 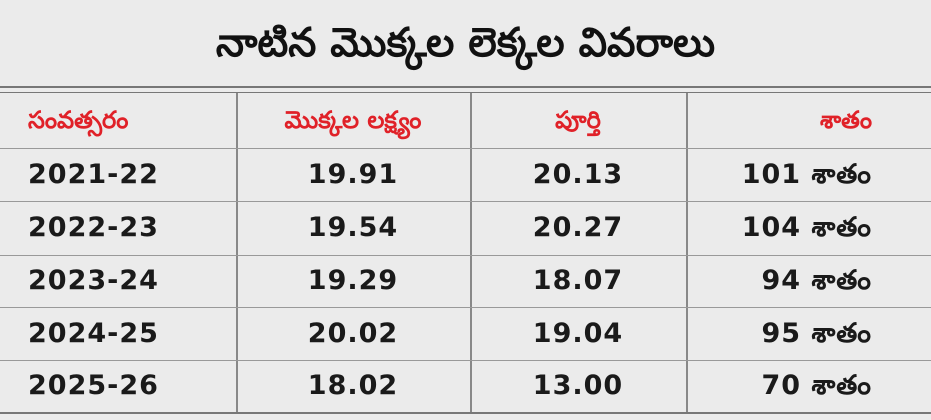 What do you see at coordinates (816, 333) in the screenshot?
I see `table-cell: 95 శాతం` at bounding box center [816, 333].